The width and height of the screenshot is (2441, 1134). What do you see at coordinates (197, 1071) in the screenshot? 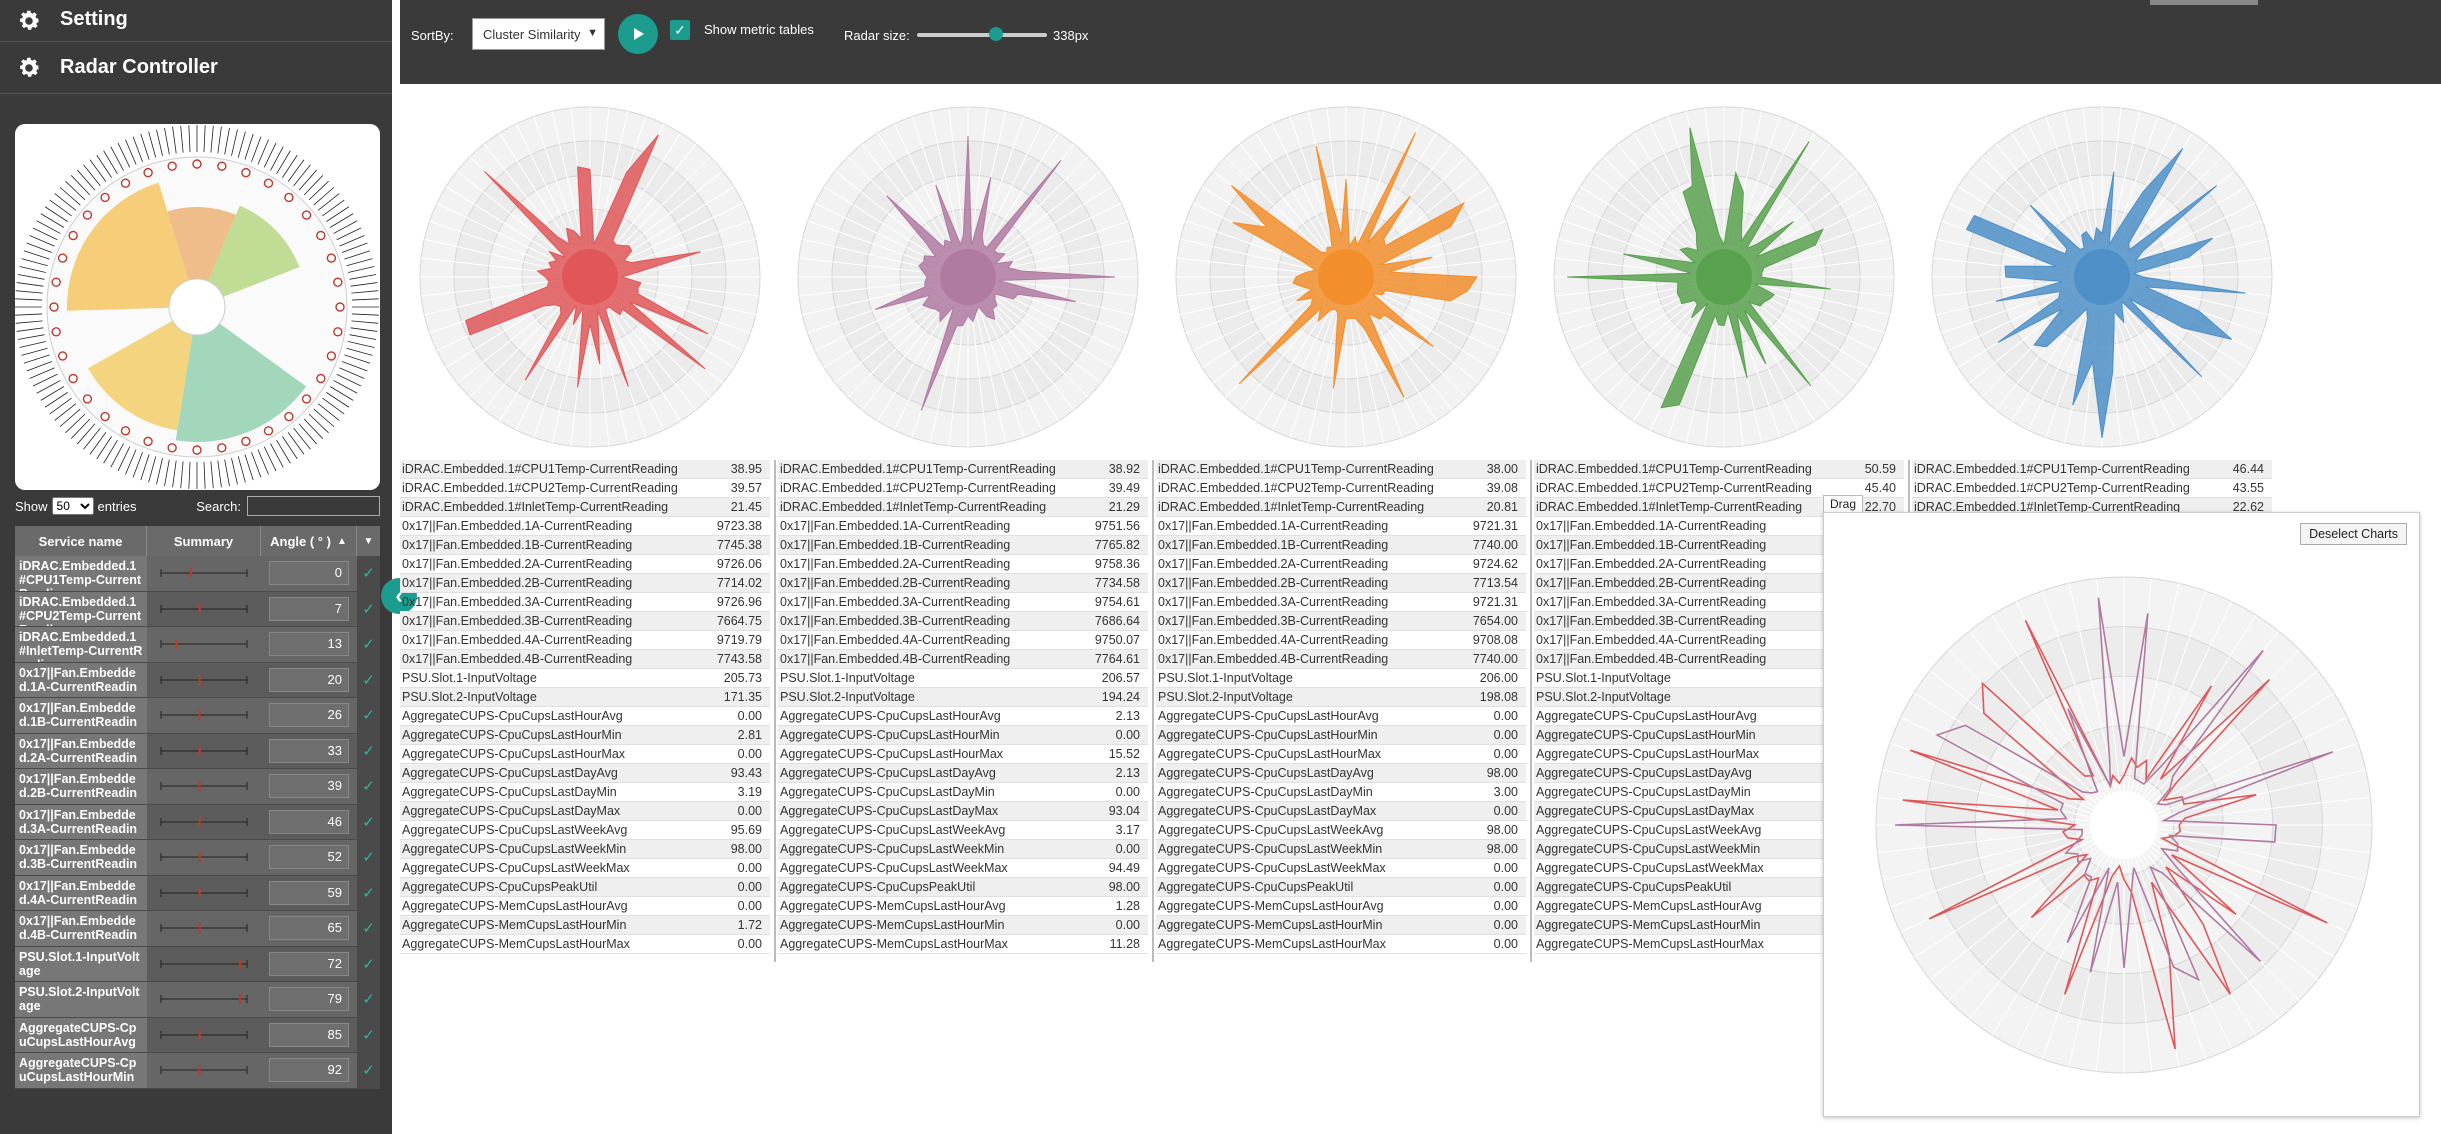
I see `service-row: AggregateCUPS-CpuCupsLastHourMin 92 ✓` at bounding box center [197, 1071].